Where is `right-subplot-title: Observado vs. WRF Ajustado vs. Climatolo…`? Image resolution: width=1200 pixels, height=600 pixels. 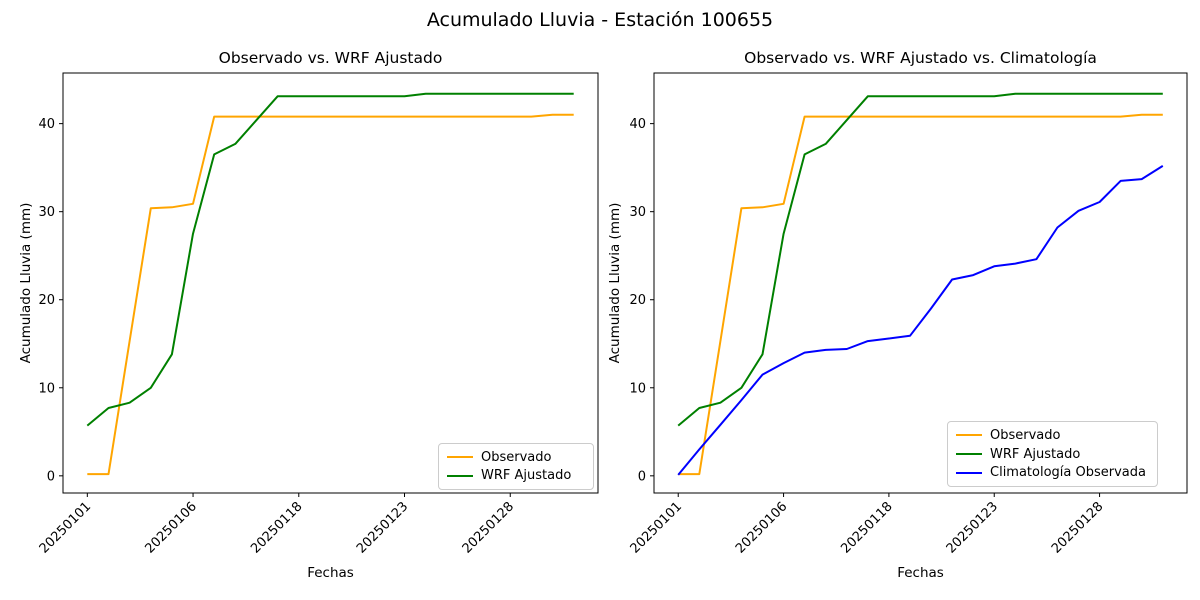
right-subplot-title: Observado vs. WRF Ajustado vs. Climatolo… is located at coordinates (920, 58).